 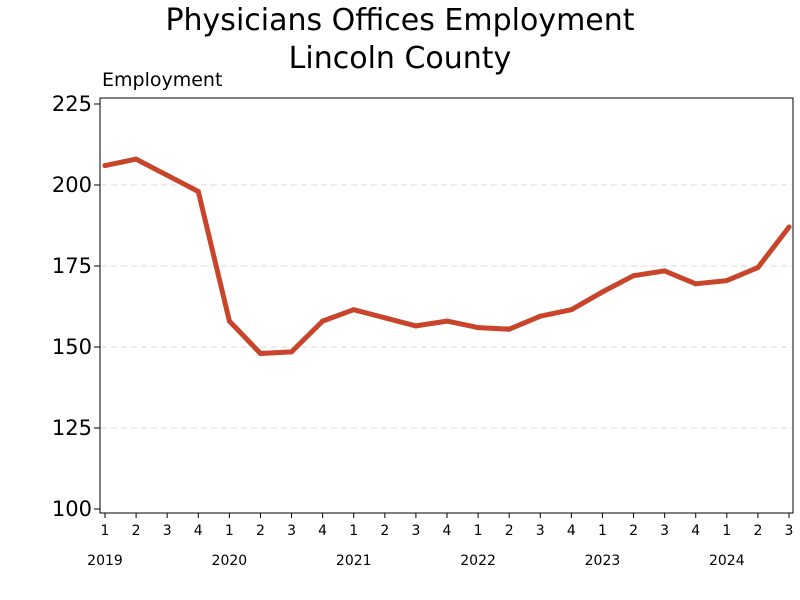 What do you see at coordinates (354, 561) in the screenshot?
I see `x-year-label: 2021` at bounding box center [354, 561].